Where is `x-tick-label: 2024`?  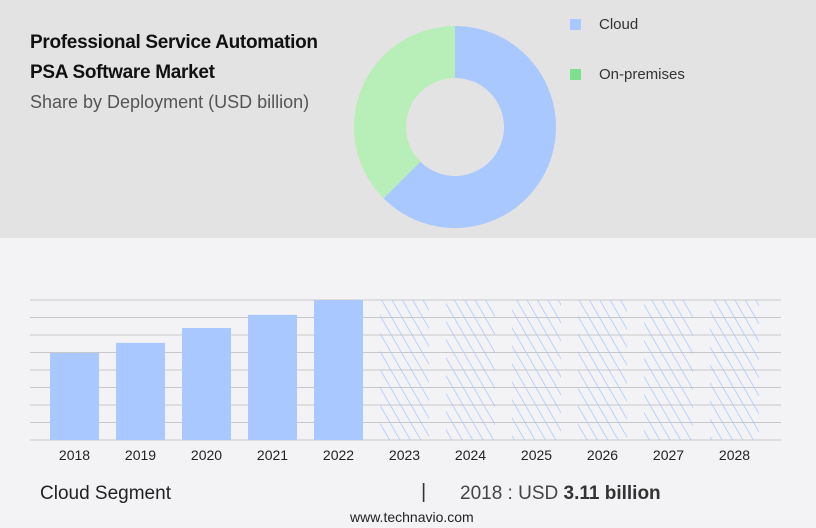 x-tick-label: 2024 is located at coordinates (470, 455).